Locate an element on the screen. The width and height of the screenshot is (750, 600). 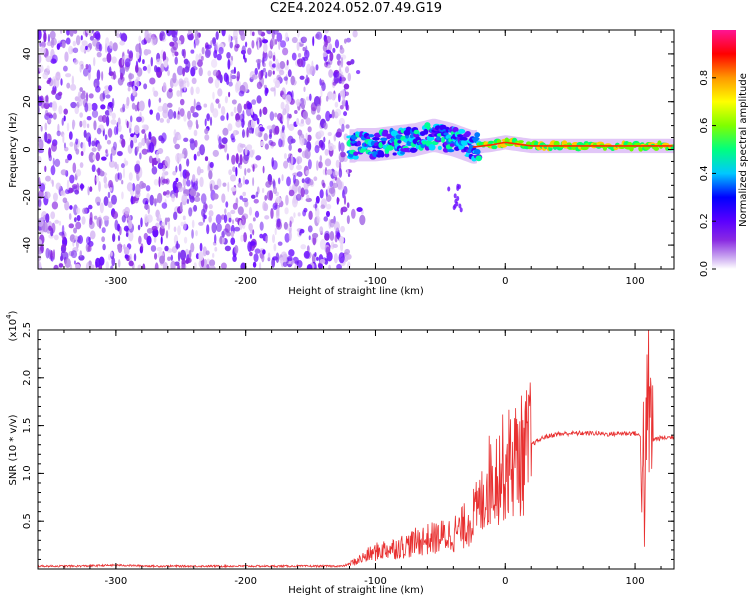
x-tick-label: 100 is located at coordinates (635, 581).